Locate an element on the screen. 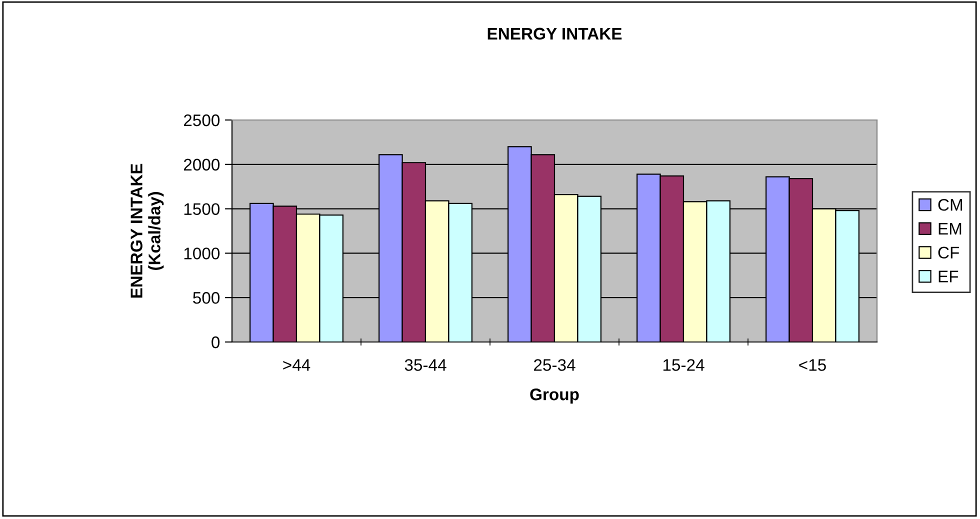 The image size is (980, 519). y-tick-label: 0 is located at coordinates (216, 342).